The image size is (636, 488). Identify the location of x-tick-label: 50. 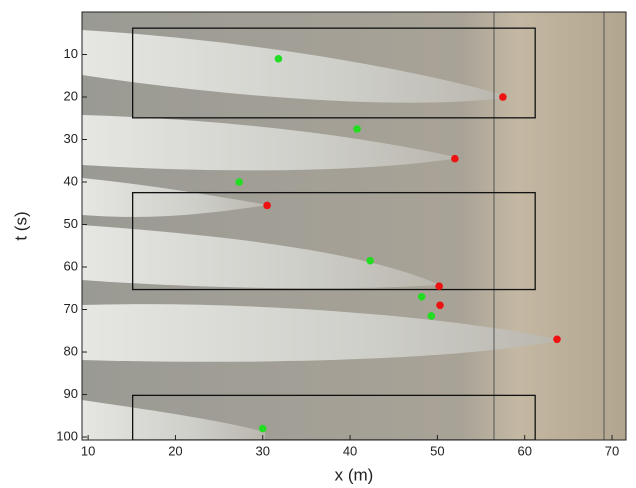
(437, 450).